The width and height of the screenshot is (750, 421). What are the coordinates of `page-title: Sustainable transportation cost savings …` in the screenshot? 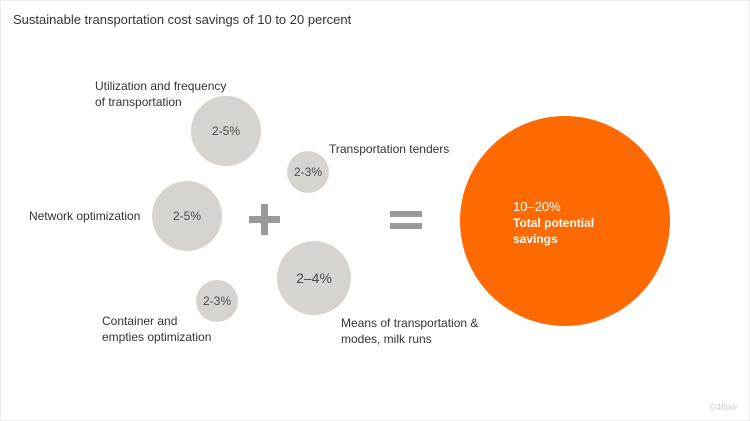 It's located at (182, 19).